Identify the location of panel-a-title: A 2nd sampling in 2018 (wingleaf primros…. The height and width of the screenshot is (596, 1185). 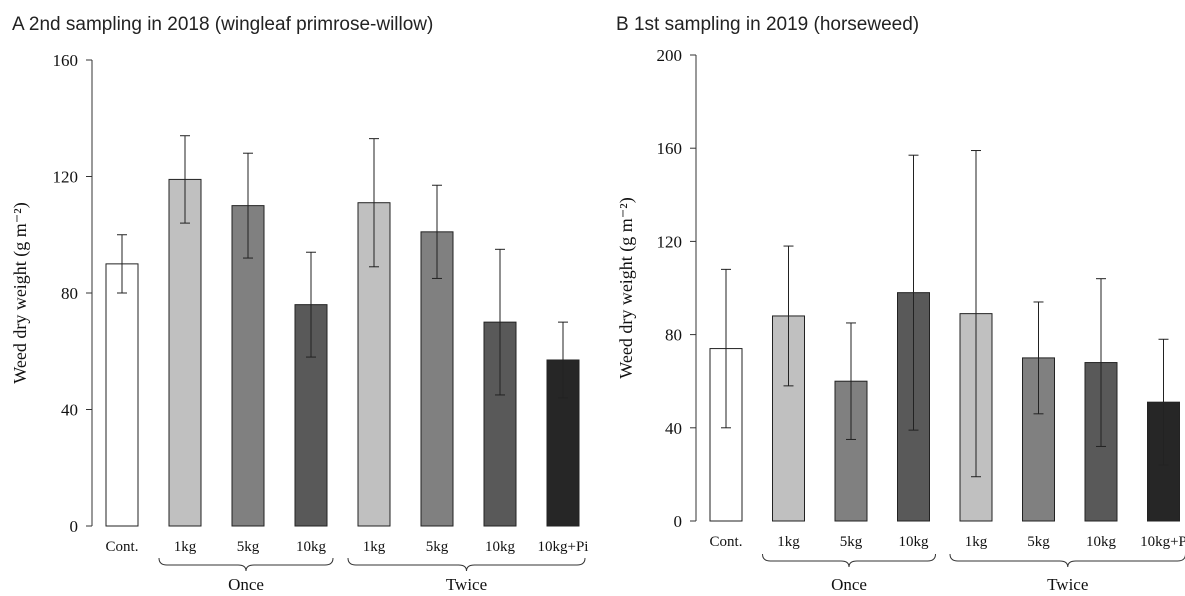
(223, 24).